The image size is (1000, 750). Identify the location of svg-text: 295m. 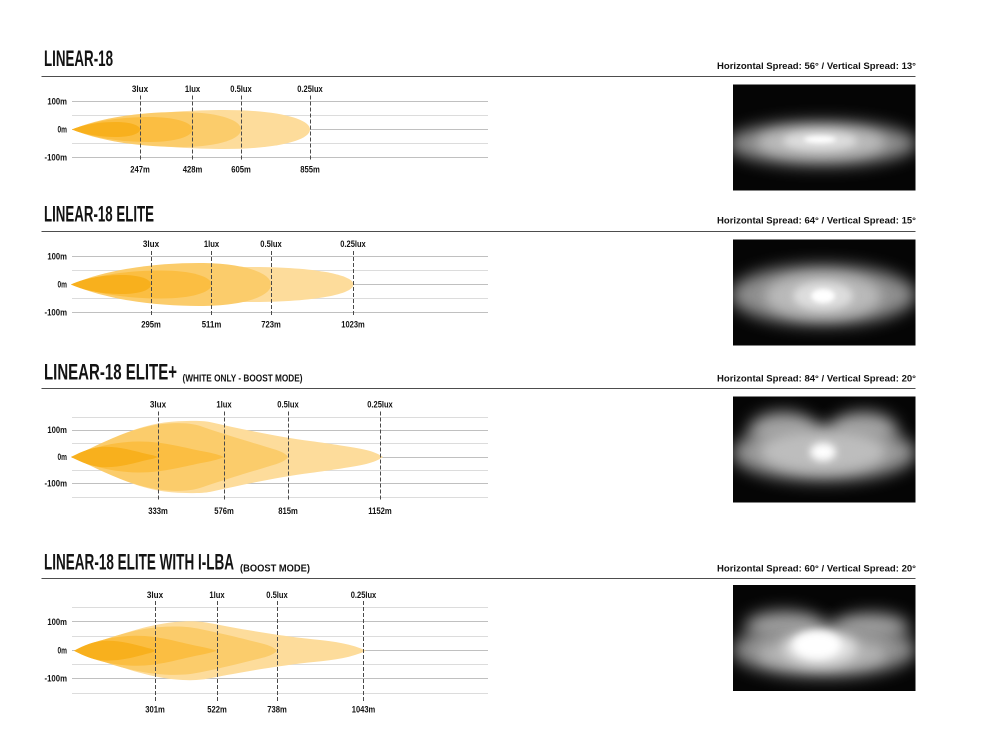
(151, 324).